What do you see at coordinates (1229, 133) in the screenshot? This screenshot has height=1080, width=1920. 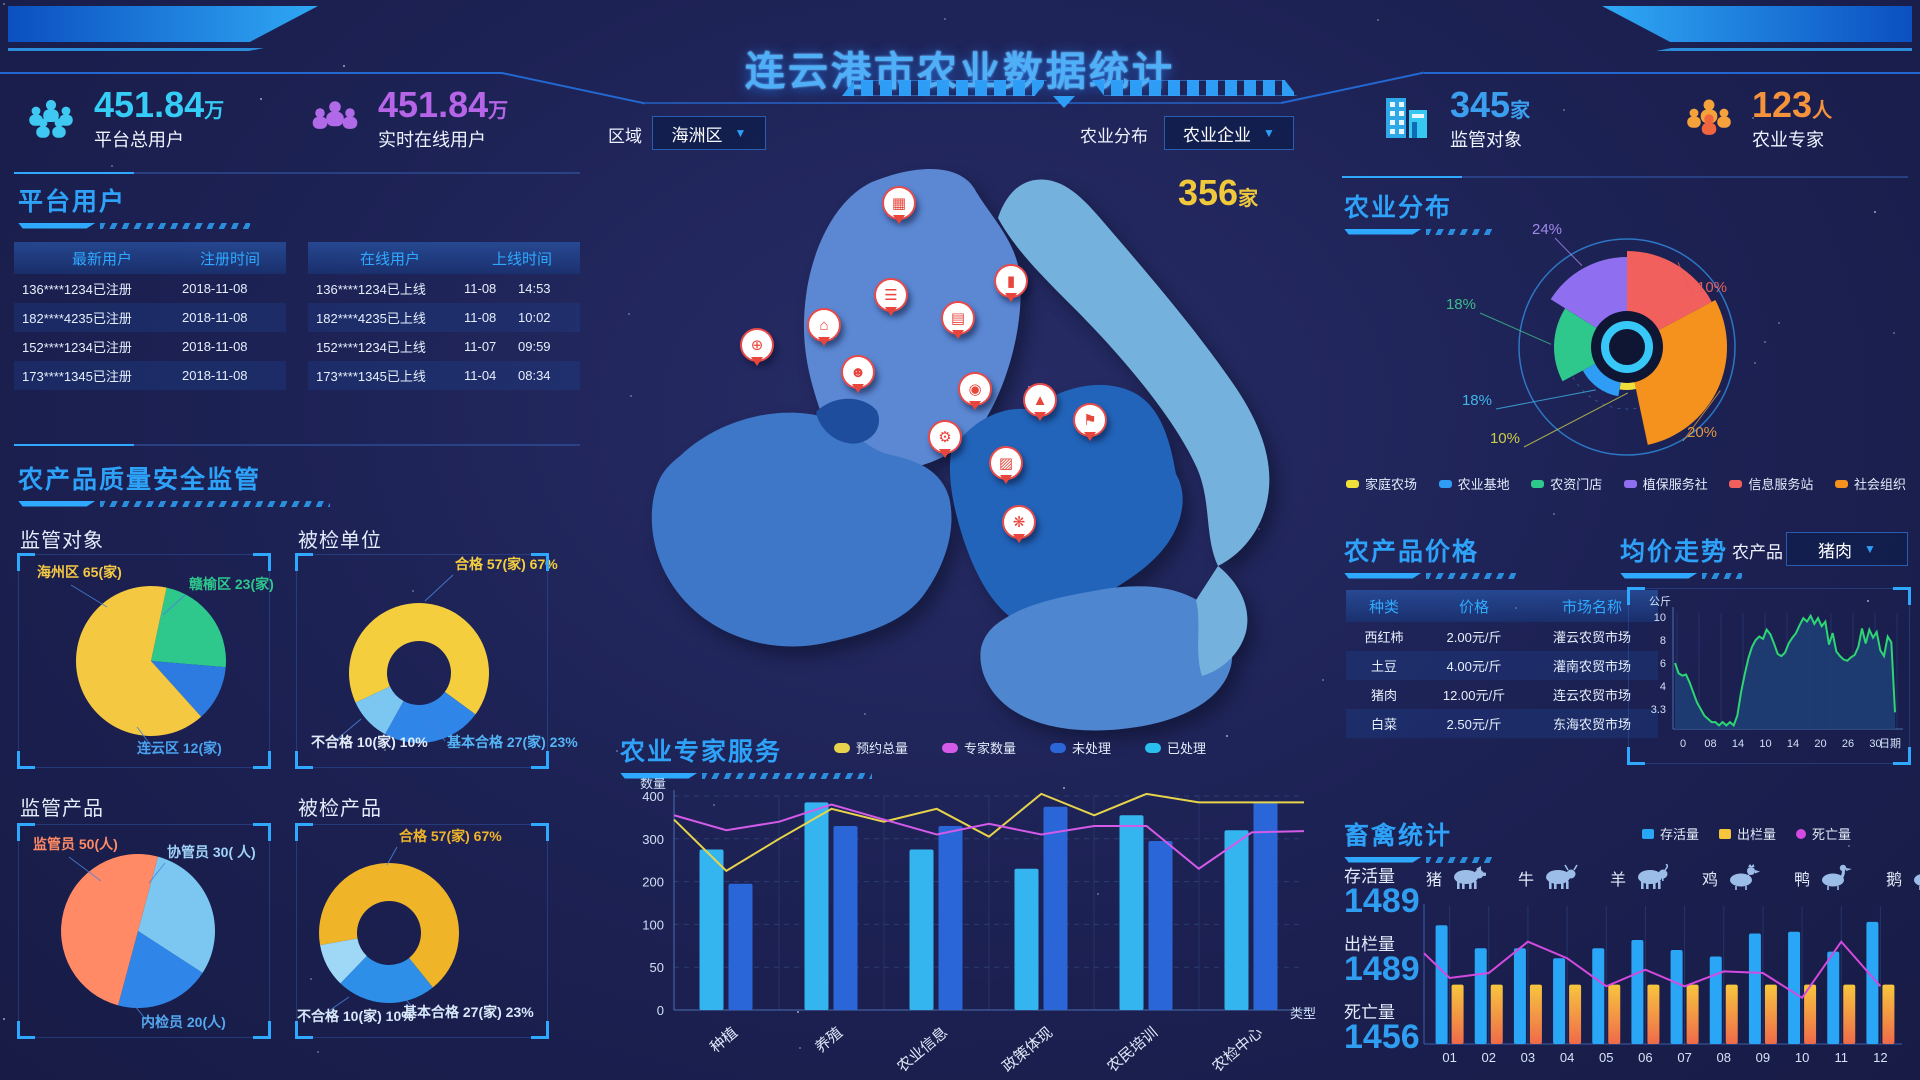 I see `distribution-dropdown: 农业企业 ▼` at bounding box center [1229, 133].